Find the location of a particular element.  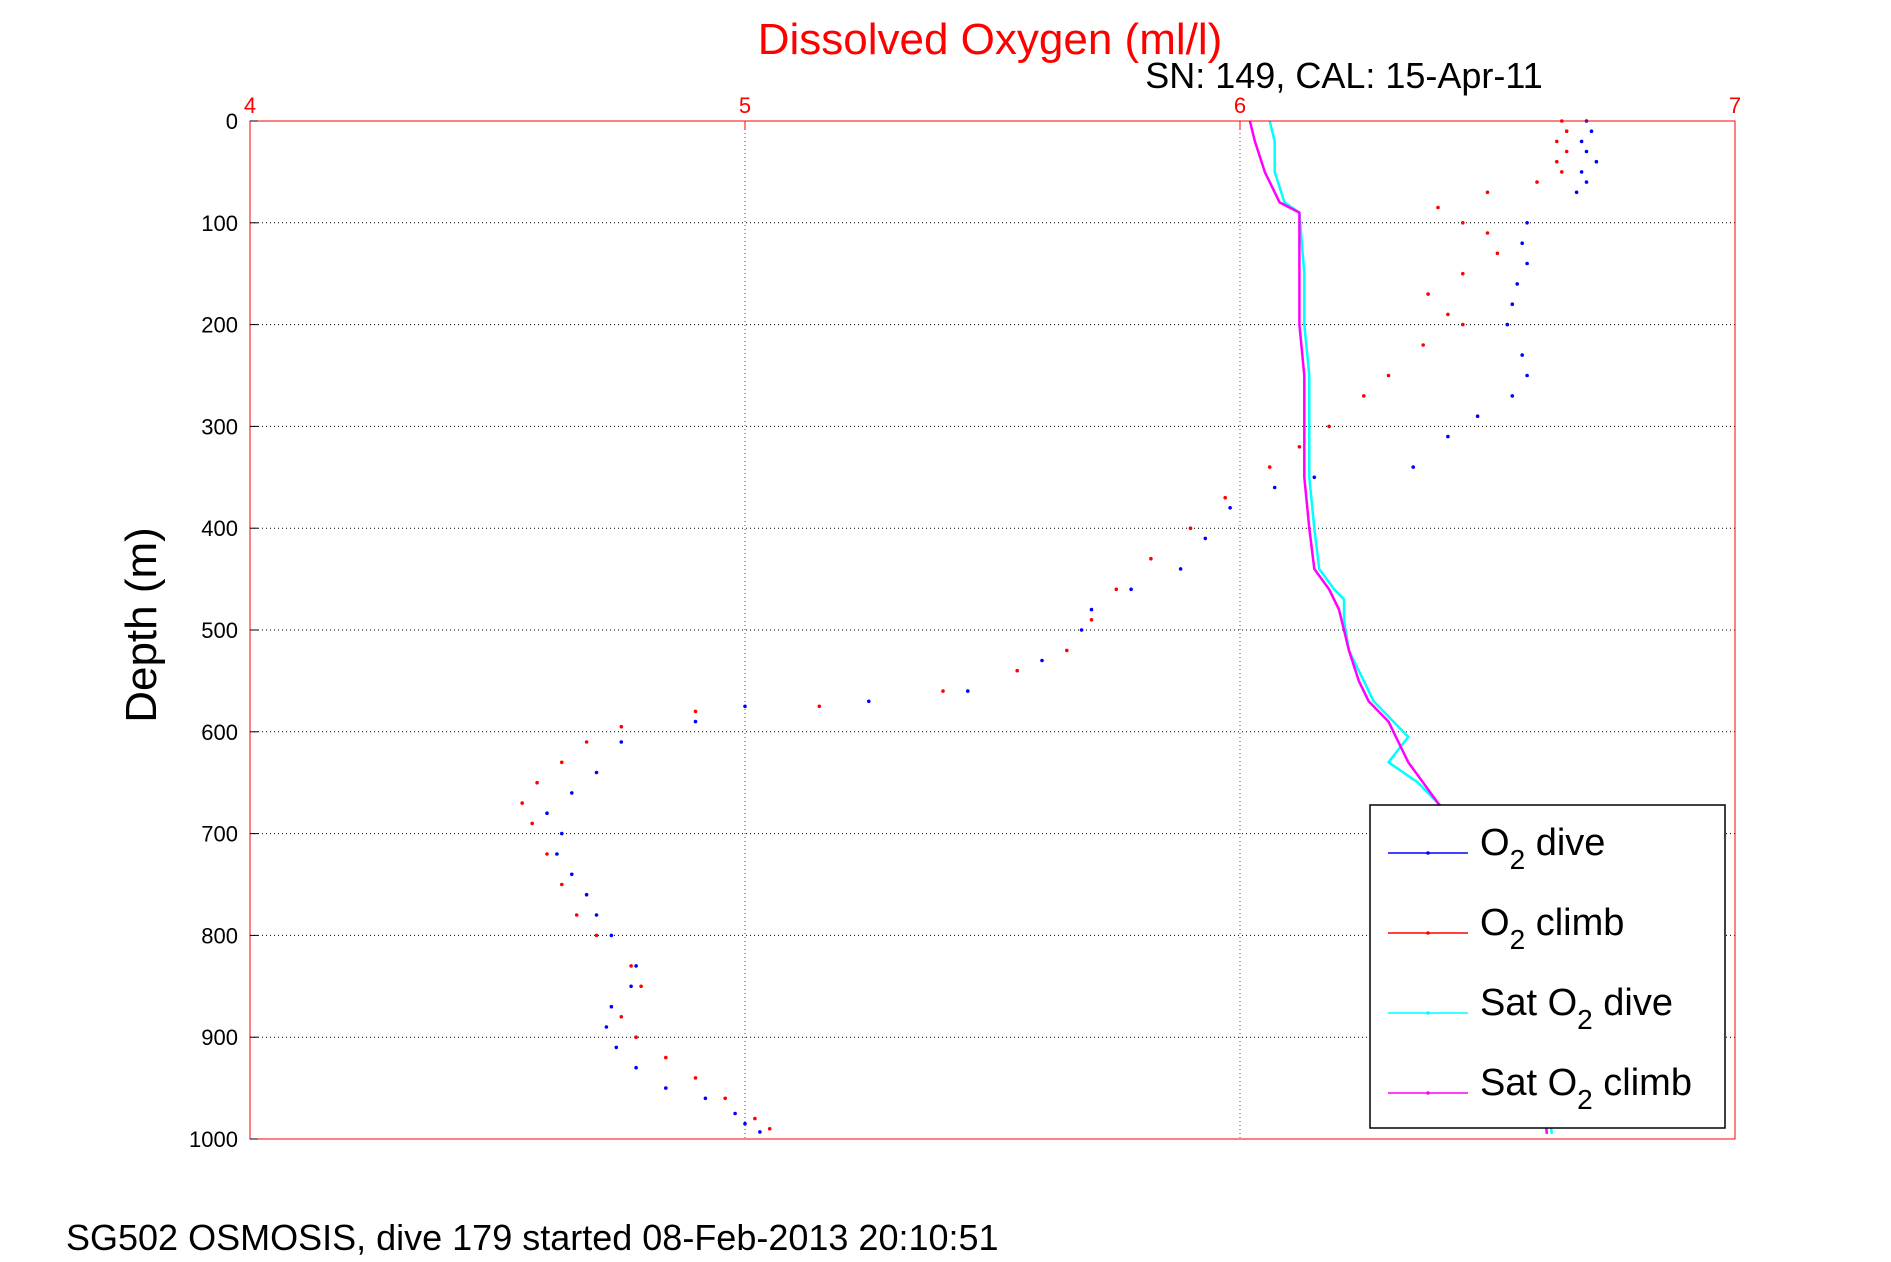

legend-label: O2 dive is located at coordinates (1542, 848).